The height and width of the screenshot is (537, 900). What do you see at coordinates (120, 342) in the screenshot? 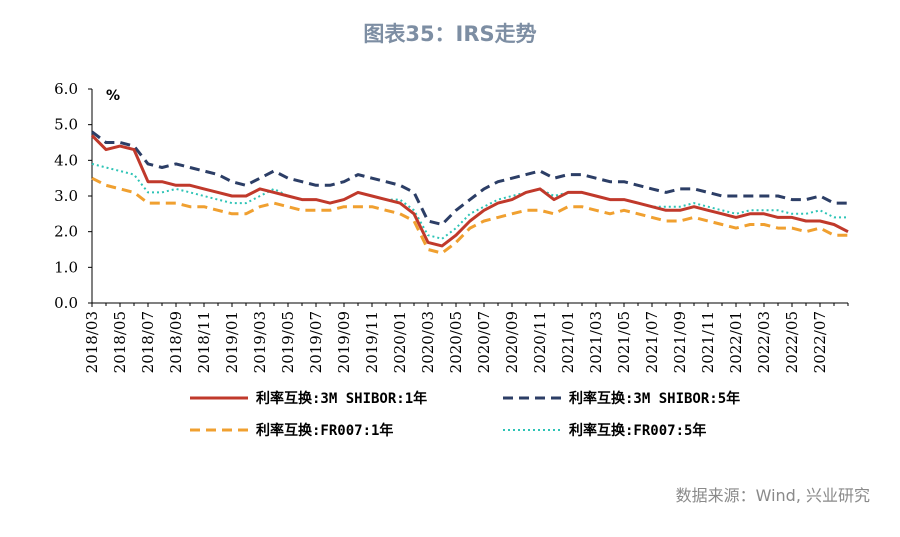
I see `x-tick-label: 2018/05` at bounding box center [120, 342].